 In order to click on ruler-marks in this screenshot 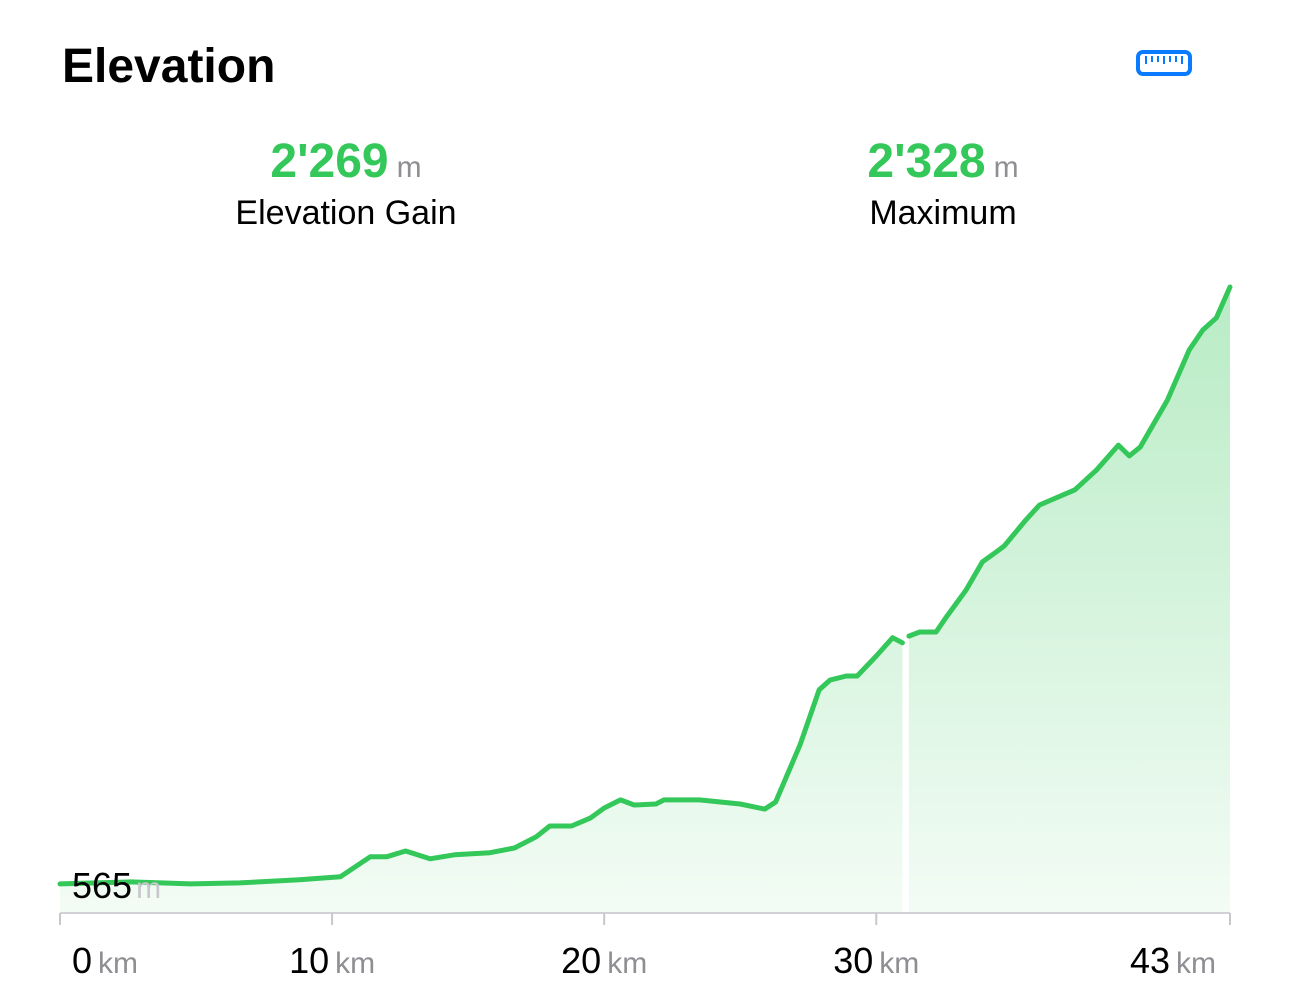, I will do `click(1164, 60)`.